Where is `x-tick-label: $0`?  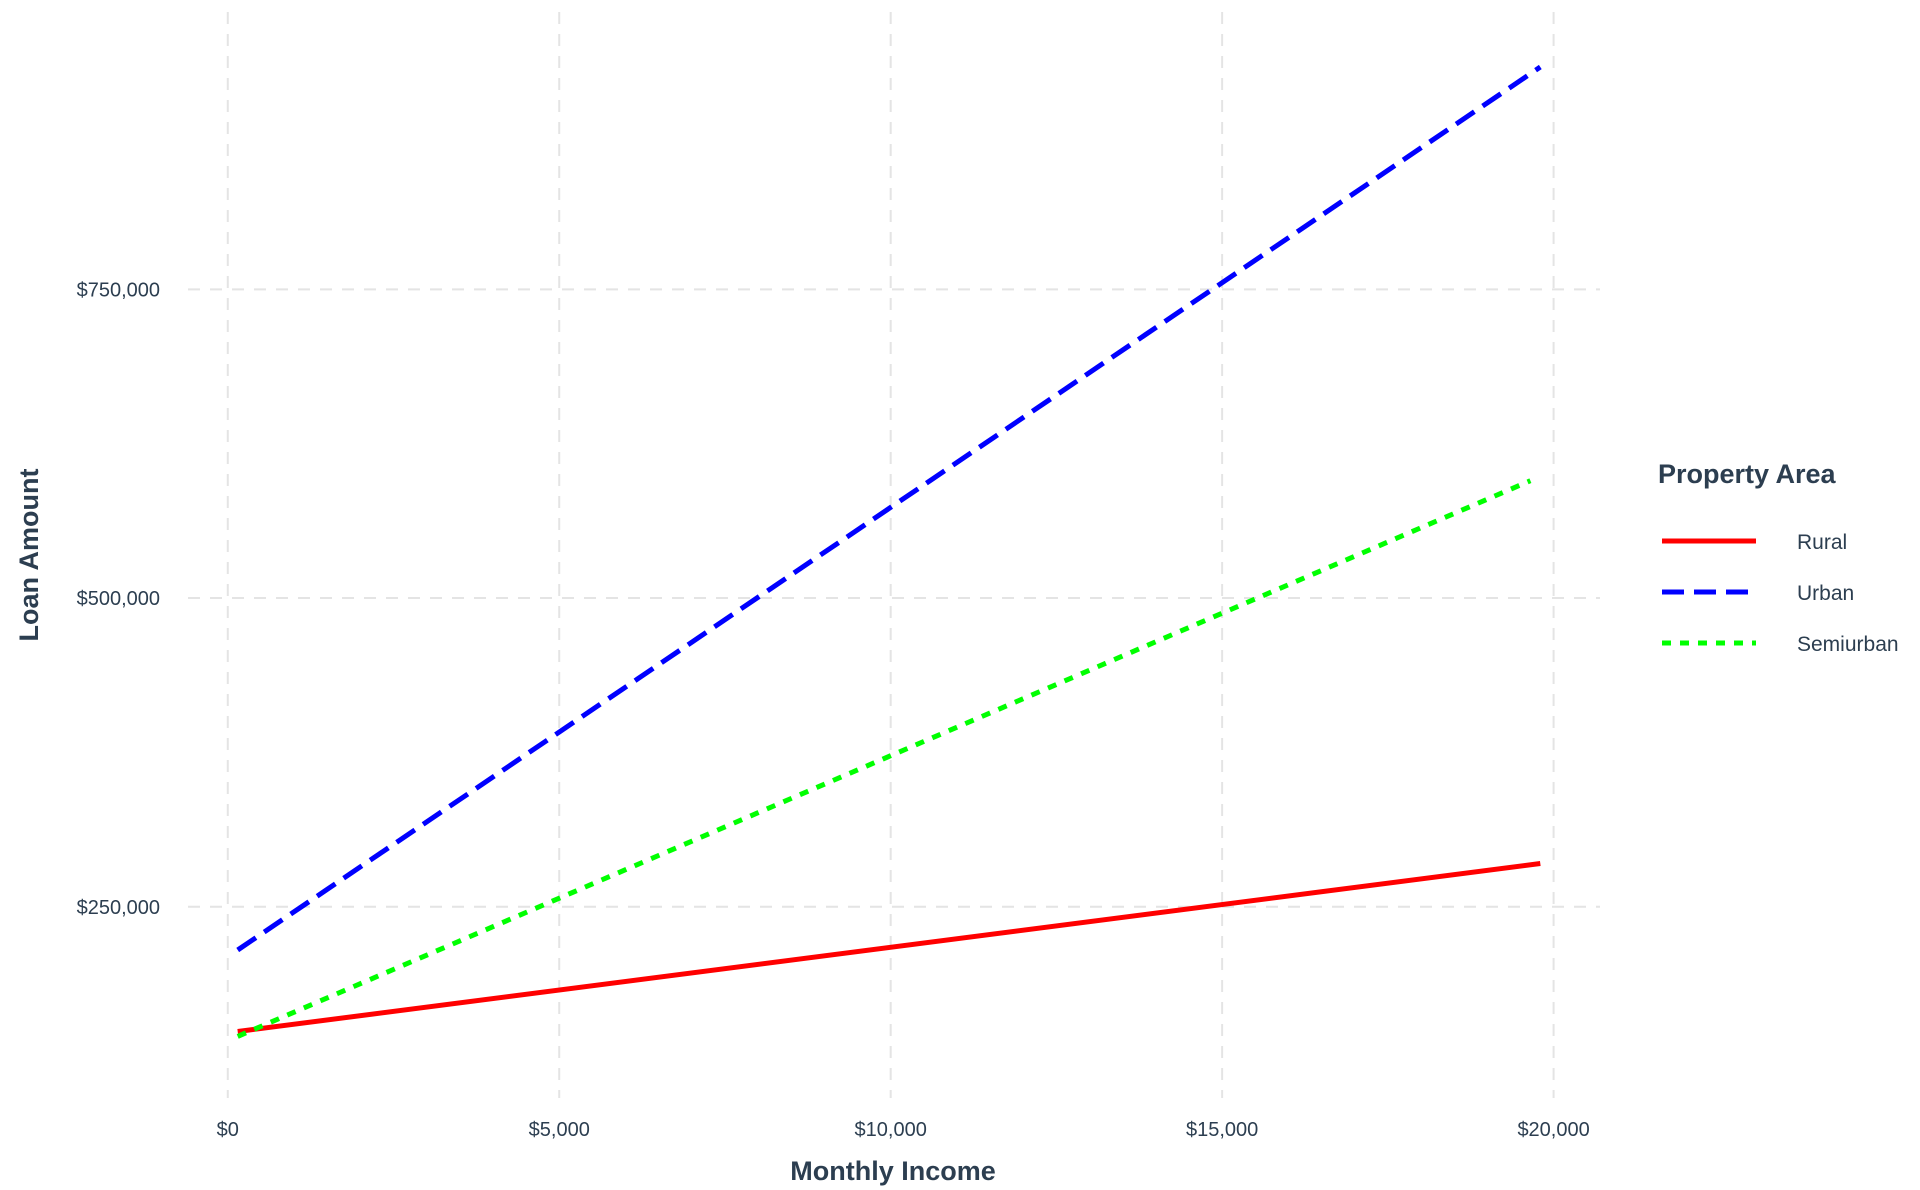 x-tick-label: $0 is located at coordinates (228, 1130).